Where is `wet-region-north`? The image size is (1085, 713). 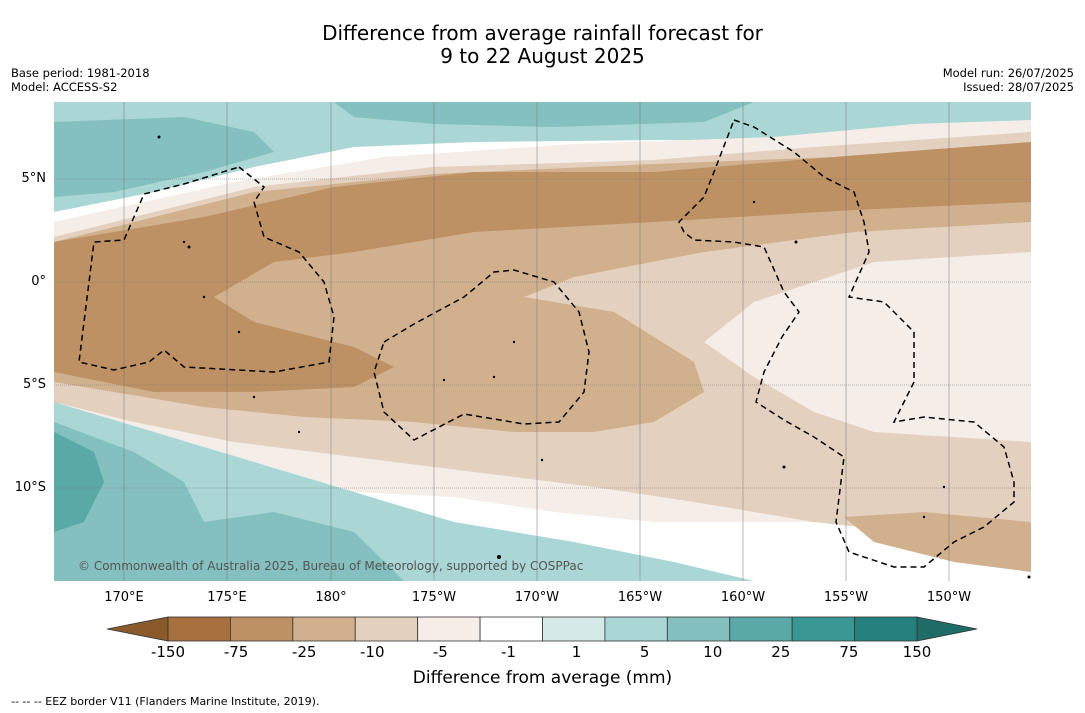
wet-region-north is located at coordinates (542, 157).